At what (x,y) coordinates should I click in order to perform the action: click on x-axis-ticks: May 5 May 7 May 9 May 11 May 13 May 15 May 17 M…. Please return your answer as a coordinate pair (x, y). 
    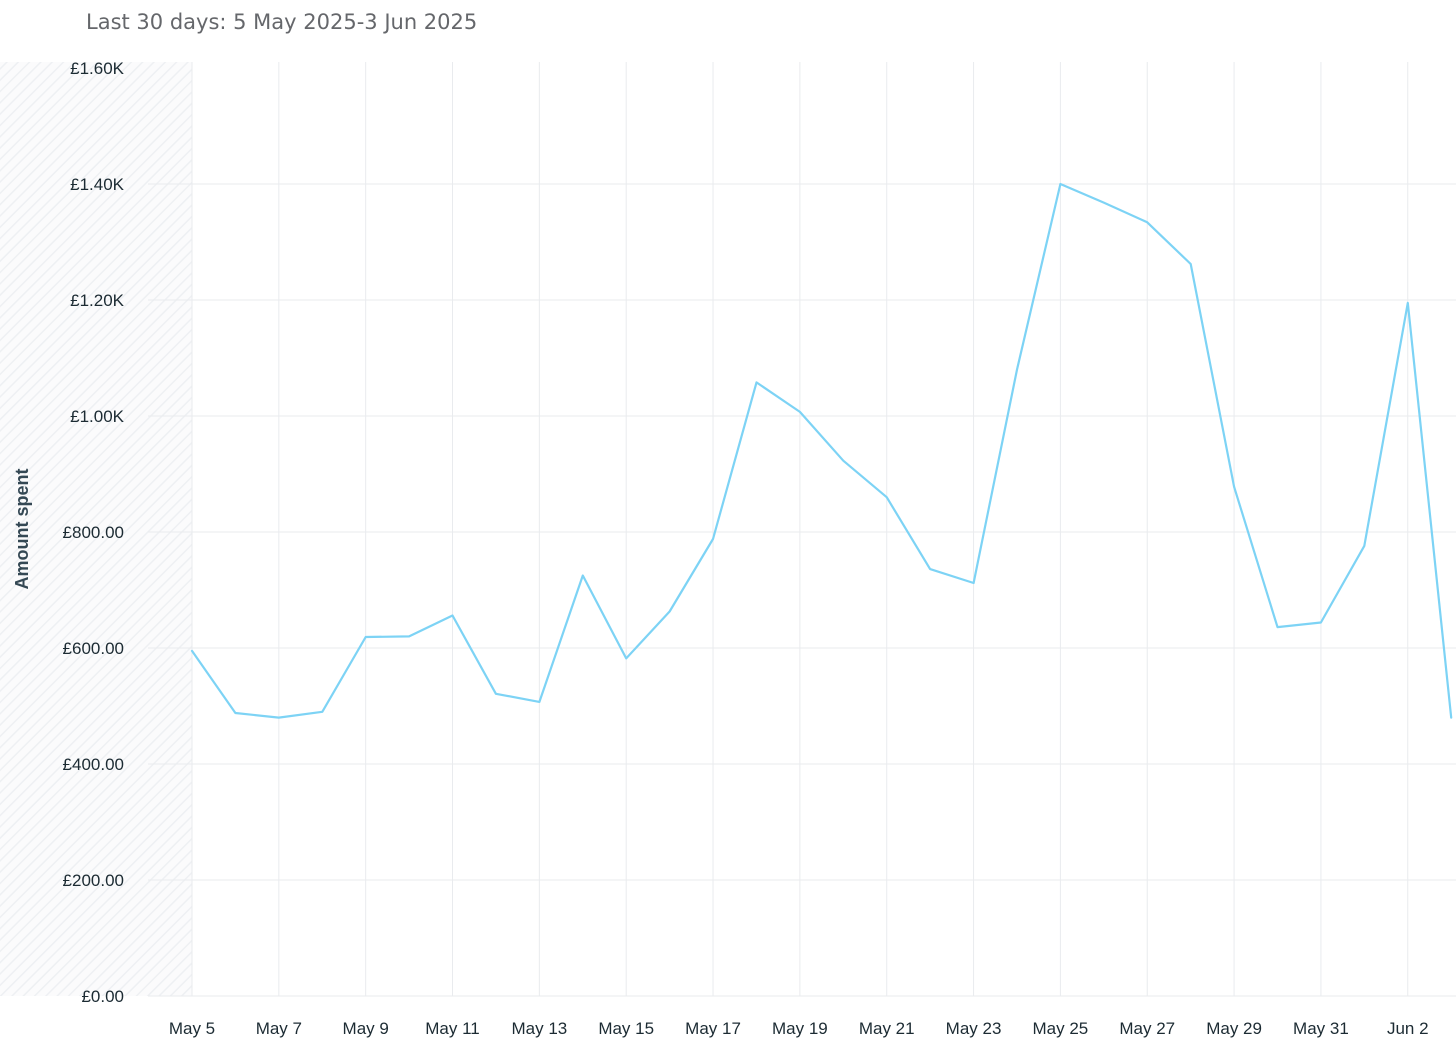
    Looking at the image, I should click on (799, 1028).